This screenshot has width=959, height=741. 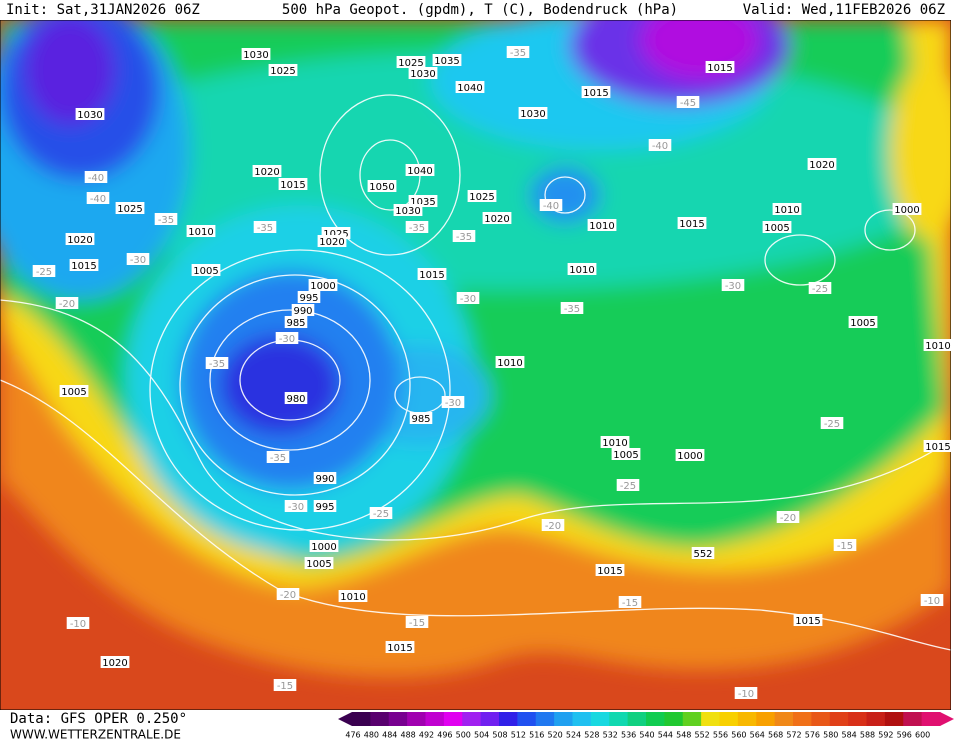 I want to click on colorbar-label: 500, so click(x=463, y=735).